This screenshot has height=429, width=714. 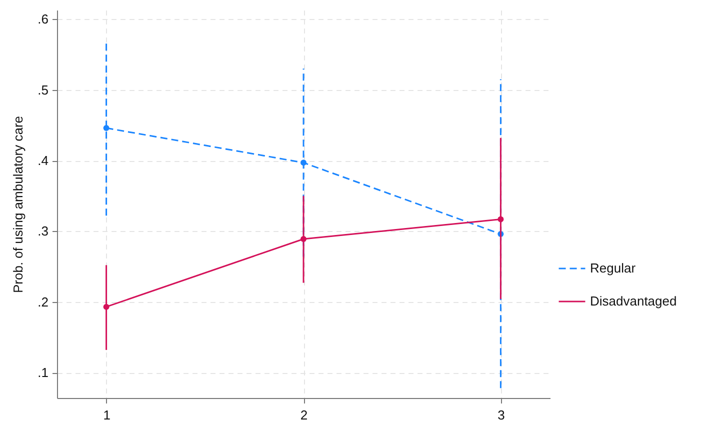 What do you see at coordinates (43, 231) in the screenshot?
I see `y-tick-label: .3` at bounding box center [43, 231].